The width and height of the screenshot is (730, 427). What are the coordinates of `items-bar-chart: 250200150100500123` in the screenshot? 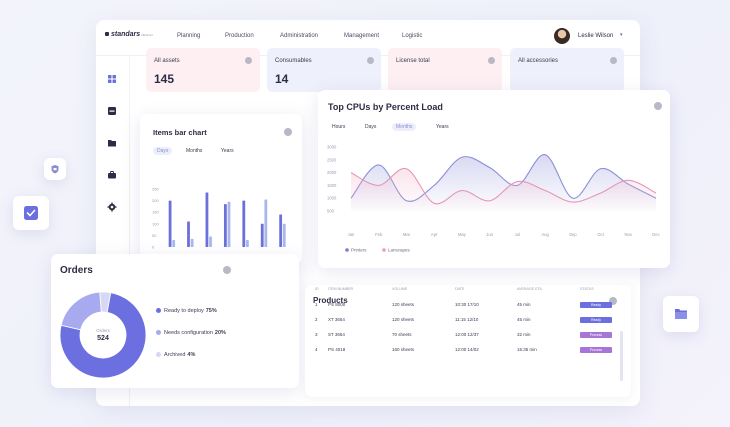 It's located at (219, 222).